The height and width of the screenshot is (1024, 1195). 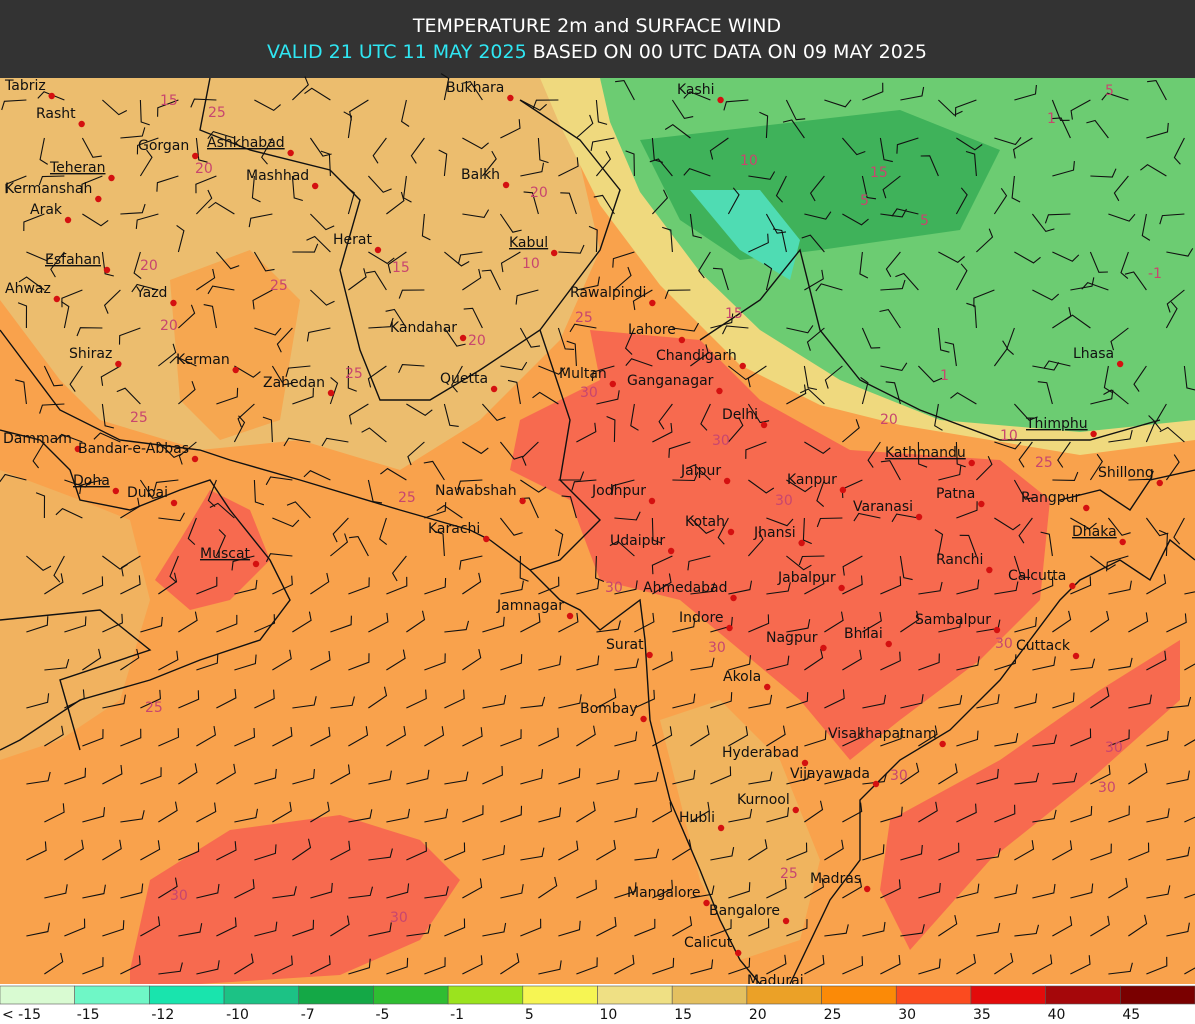 I want to click on city-label: Calicut, so click(x=708, y=943).